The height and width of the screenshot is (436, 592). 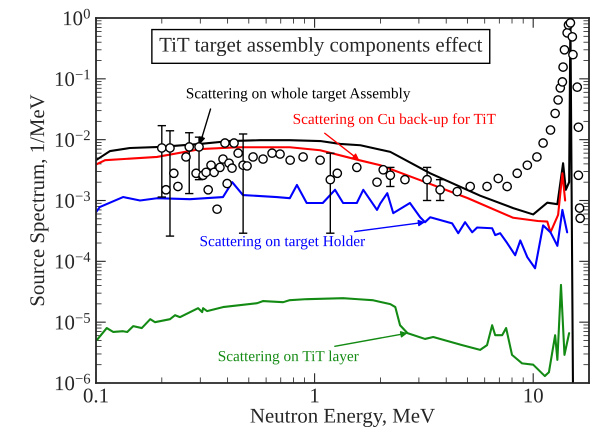 What do you see at coordinates (77, 17) in the screenshot?
I see `y-tick-label: 10$^{0}$` at bounding box center [77, 17].